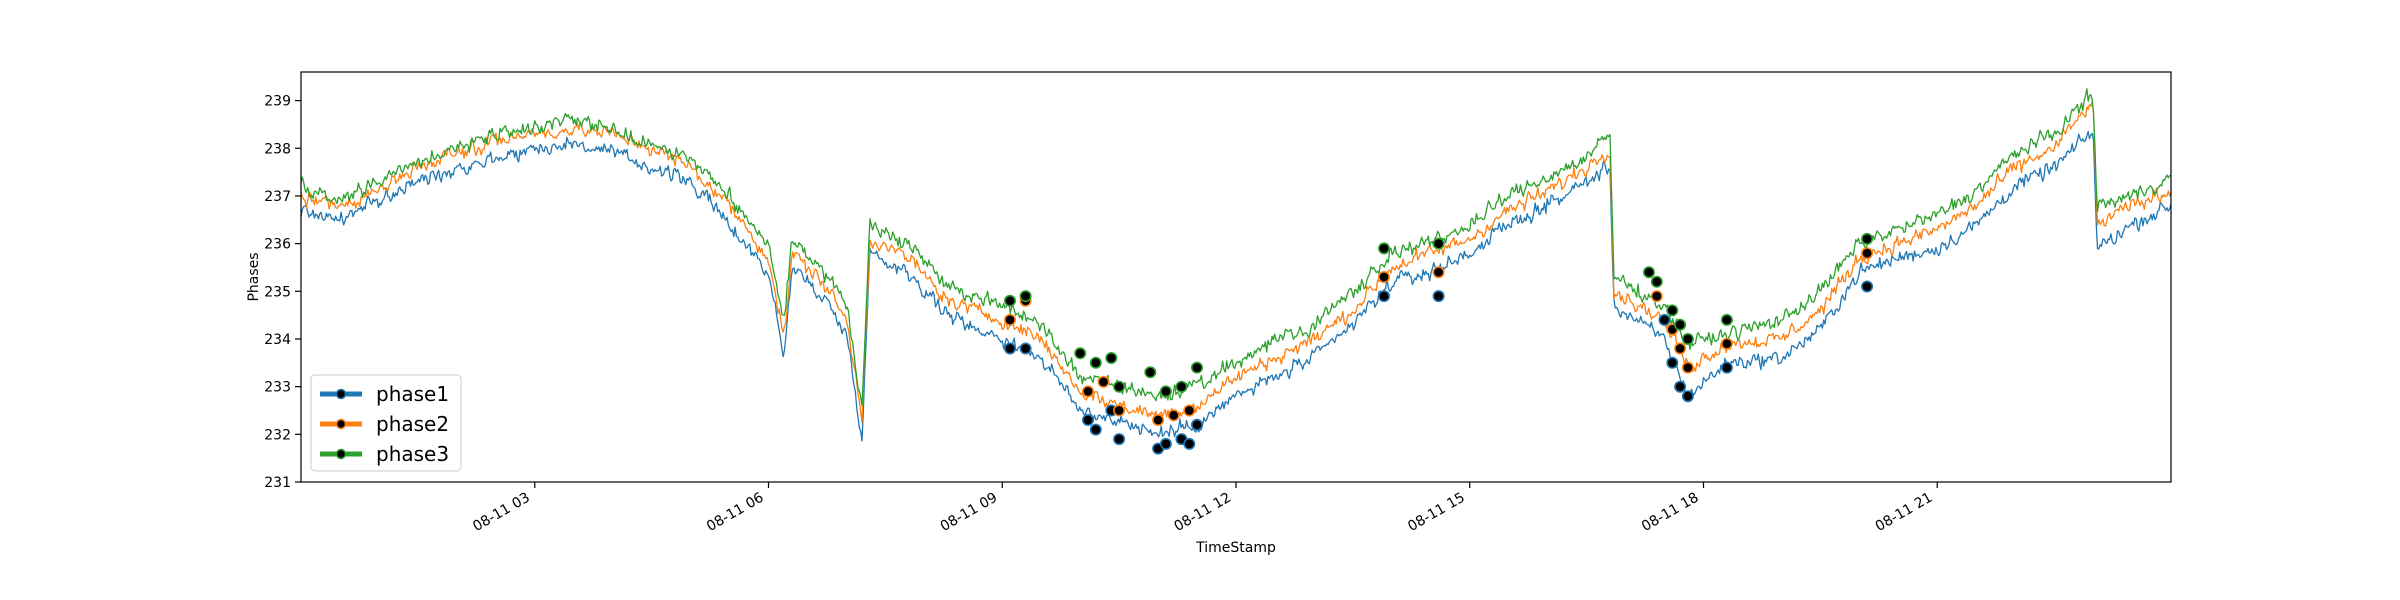 This screenshot has height=600, width=2400. I want to click on y-tick-label: 235, so click(277, 292).